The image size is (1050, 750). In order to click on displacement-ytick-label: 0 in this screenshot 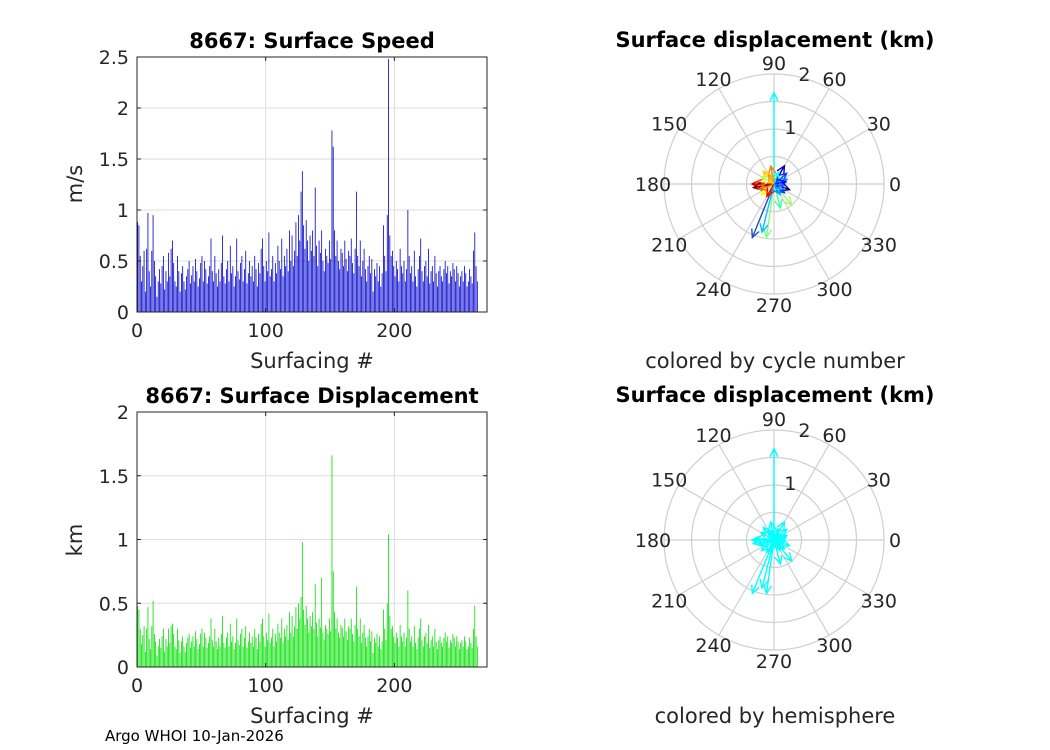, I will do `click(123, 668)`.